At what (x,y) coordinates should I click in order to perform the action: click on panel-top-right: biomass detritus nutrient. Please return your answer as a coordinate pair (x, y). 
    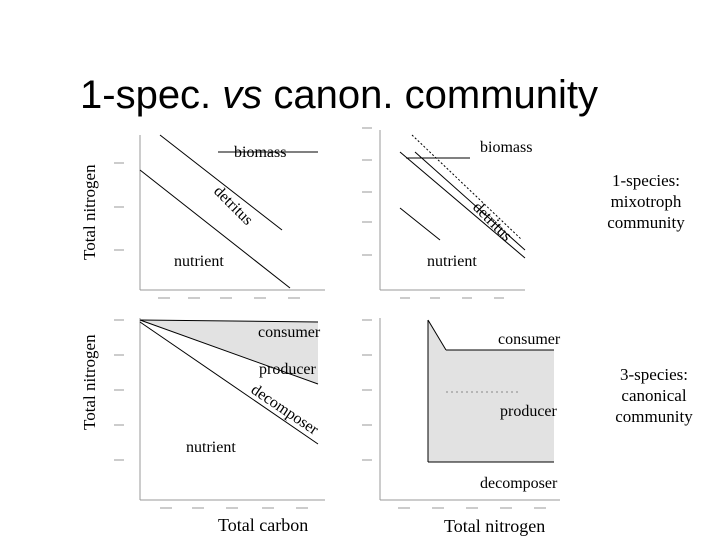
    Looking at the image, I should click on (447, 213).